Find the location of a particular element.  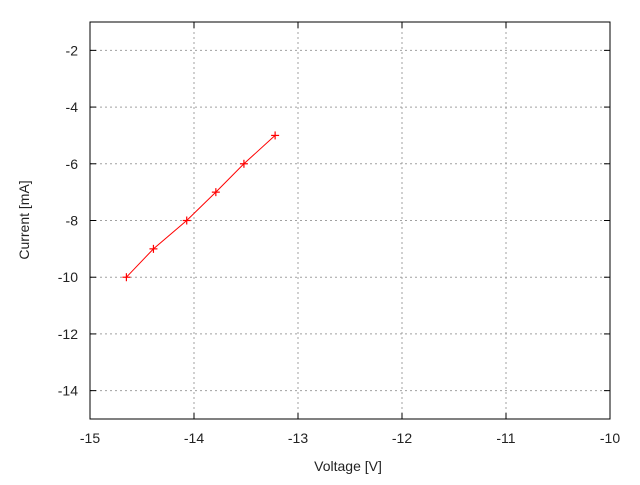

y-tick-label: -6 is located at coordinates (72, 164).